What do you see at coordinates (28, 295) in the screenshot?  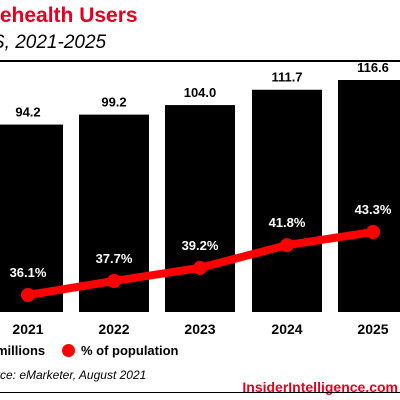 I see `line-point-2021` at bounding box center [28, 295].